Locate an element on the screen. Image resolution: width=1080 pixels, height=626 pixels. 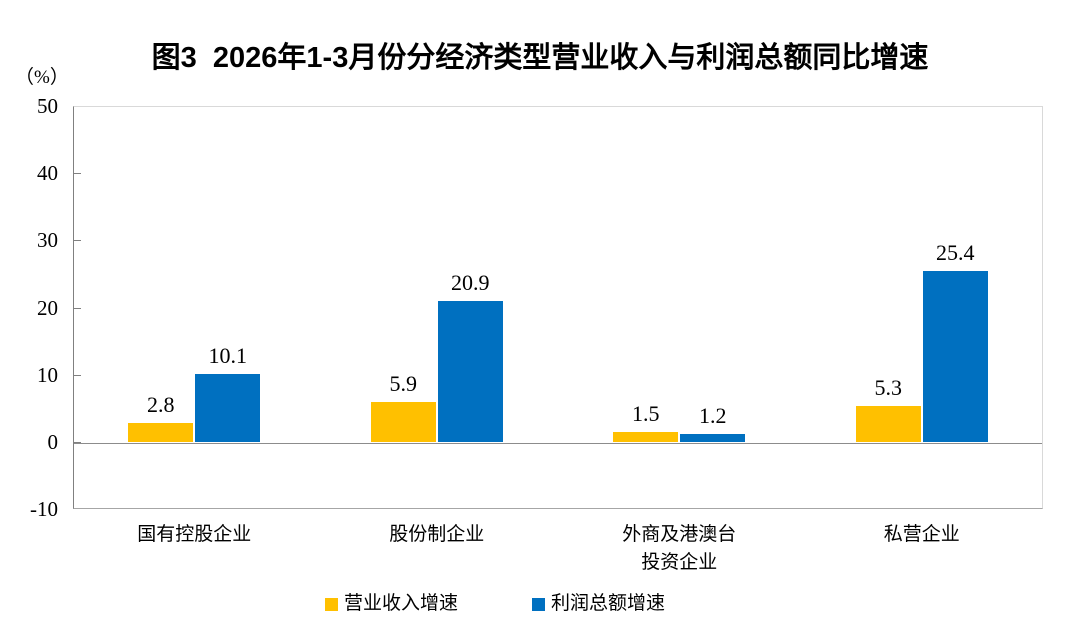
legend-item: 营业收入增速 is located at coordinates (391, 604).